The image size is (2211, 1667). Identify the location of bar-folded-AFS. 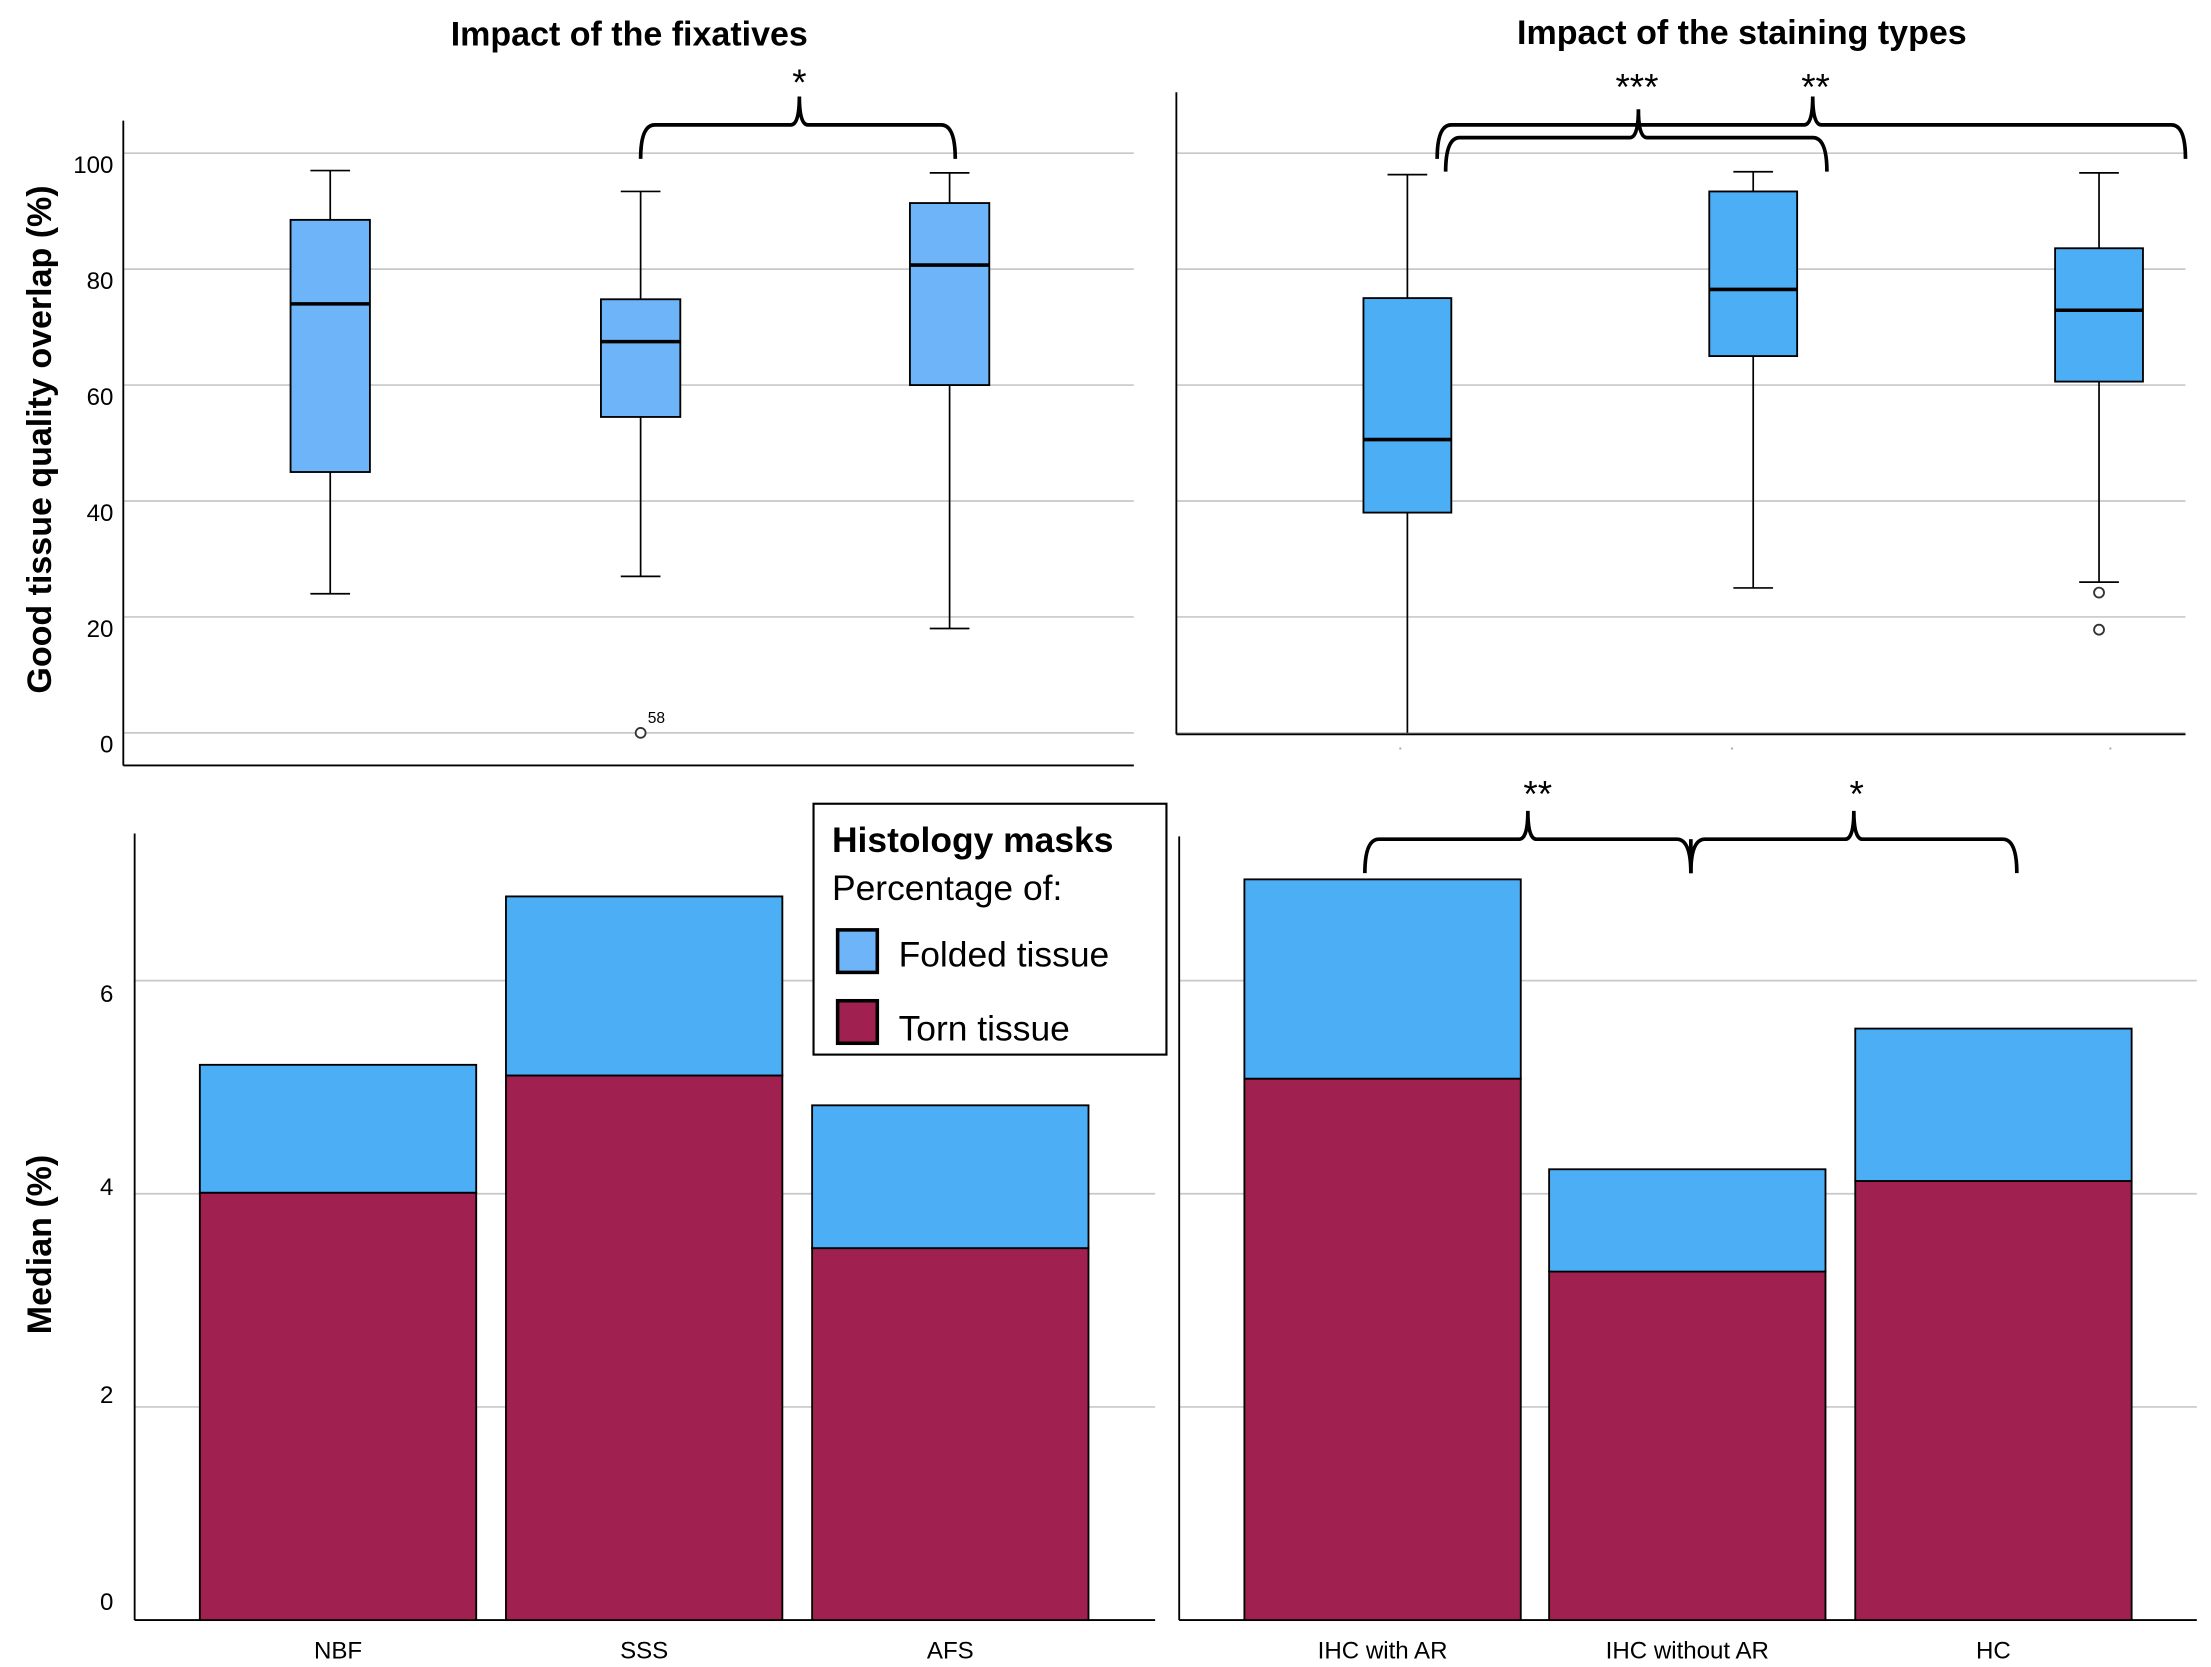
(950, 1177).